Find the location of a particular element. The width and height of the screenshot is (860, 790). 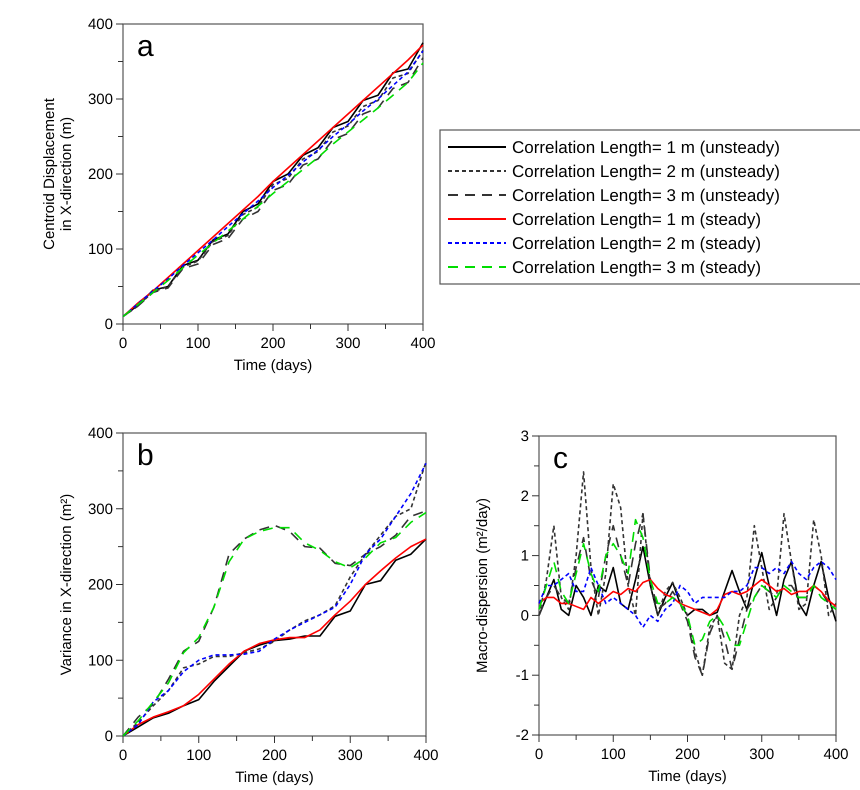

y-tick-label: 3 is located at coordinates (524, 436).